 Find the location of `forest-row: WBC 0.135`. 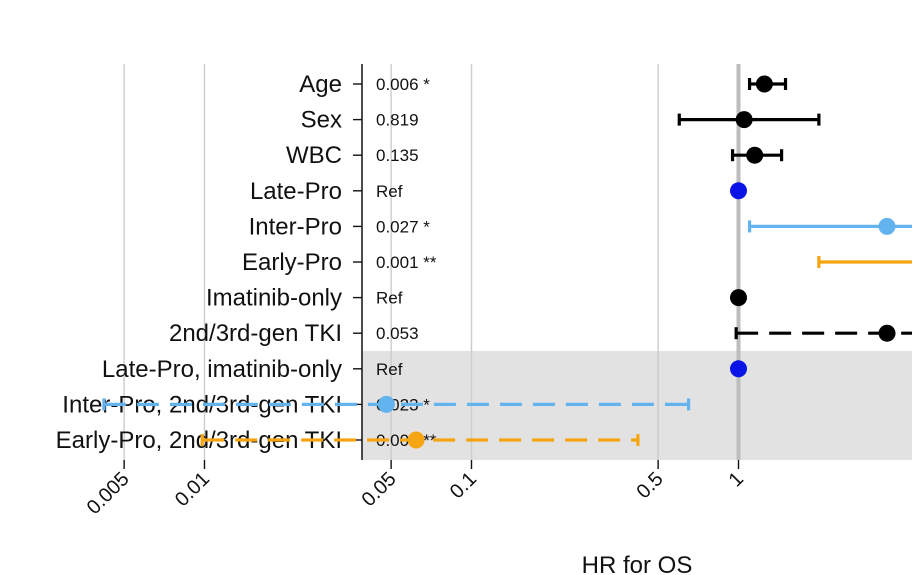

forest-row: WBC 0.135 is located at coordinates (535, 155).